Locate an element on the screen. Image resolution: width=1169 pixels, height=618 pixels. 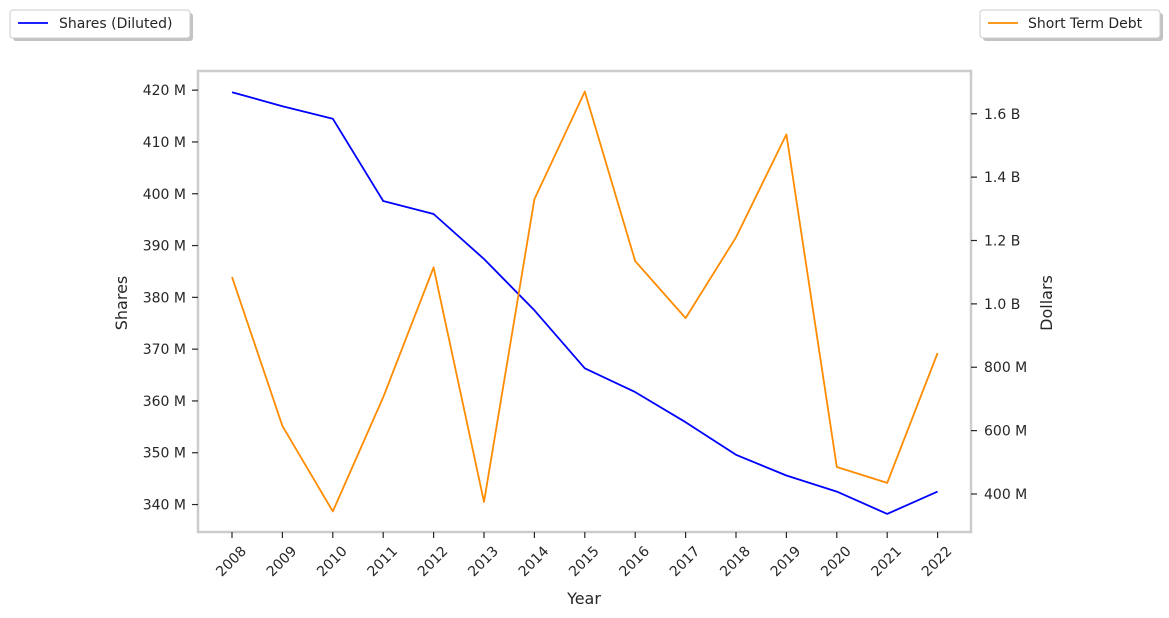
x-tick-label: 2009 is located at coordinates (282, 562).